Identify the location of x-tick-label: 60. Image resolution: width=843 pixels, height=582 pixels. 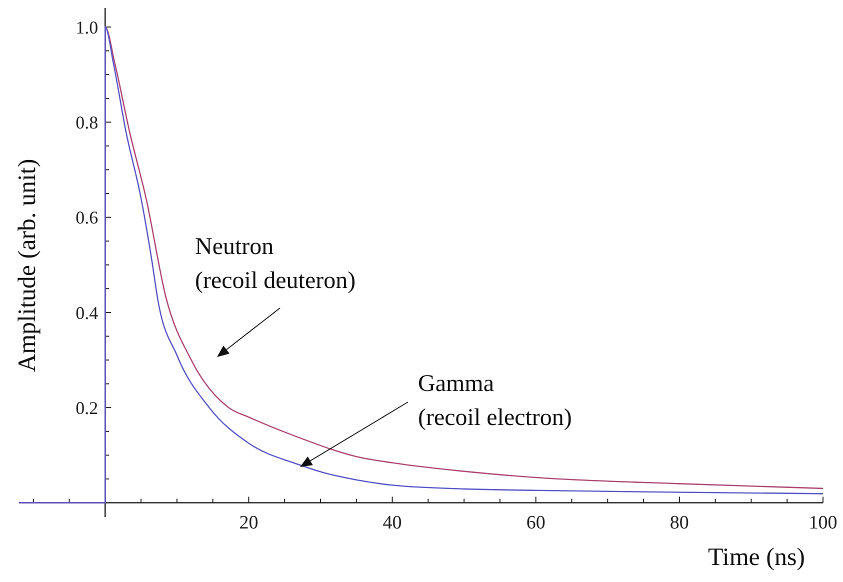
(536, 523).